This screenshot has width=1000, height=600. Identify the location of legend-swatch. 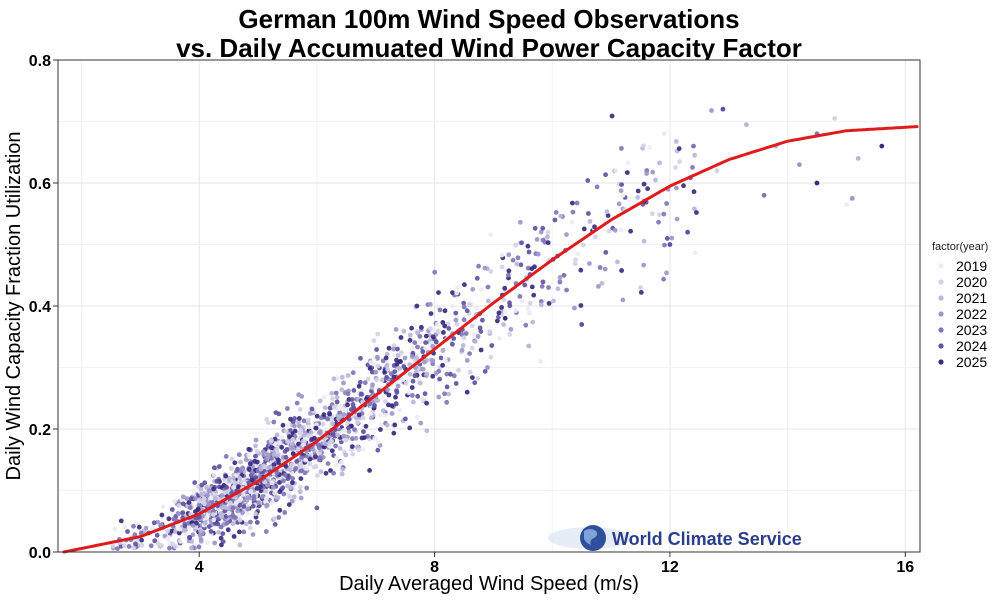
(941, 298).